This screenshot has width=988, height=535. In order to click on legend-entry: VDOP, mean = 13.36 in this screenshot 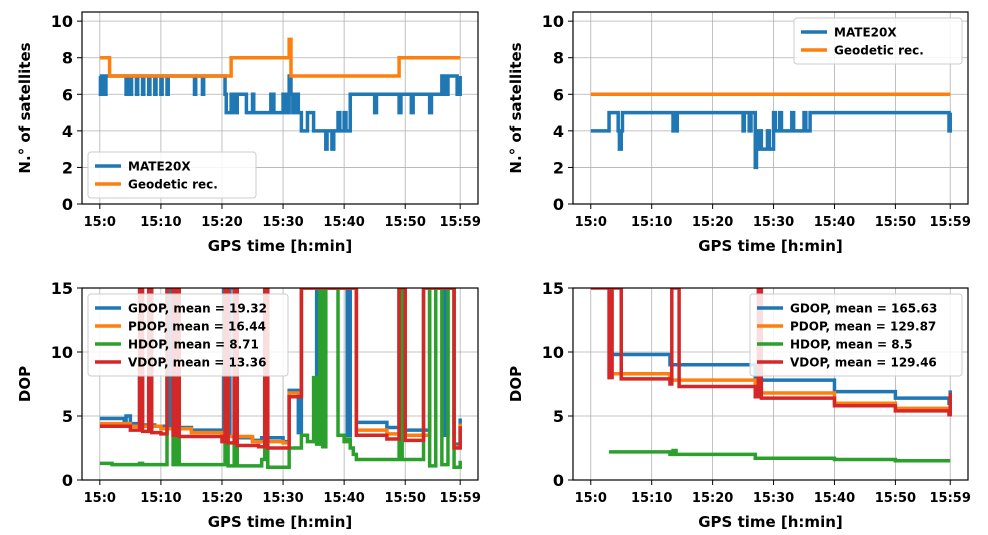, I will do `click(197, 363)`.